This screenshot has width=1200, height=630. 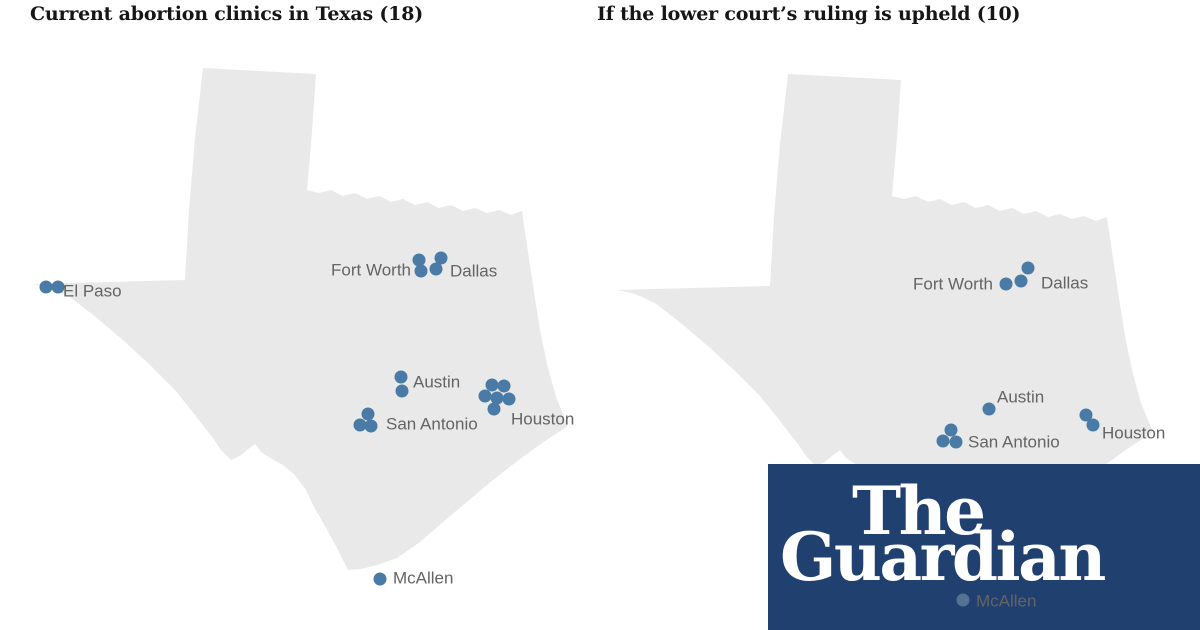 I want to click on guardian-logo-line2: Guardian, so click(x=943, y=557).